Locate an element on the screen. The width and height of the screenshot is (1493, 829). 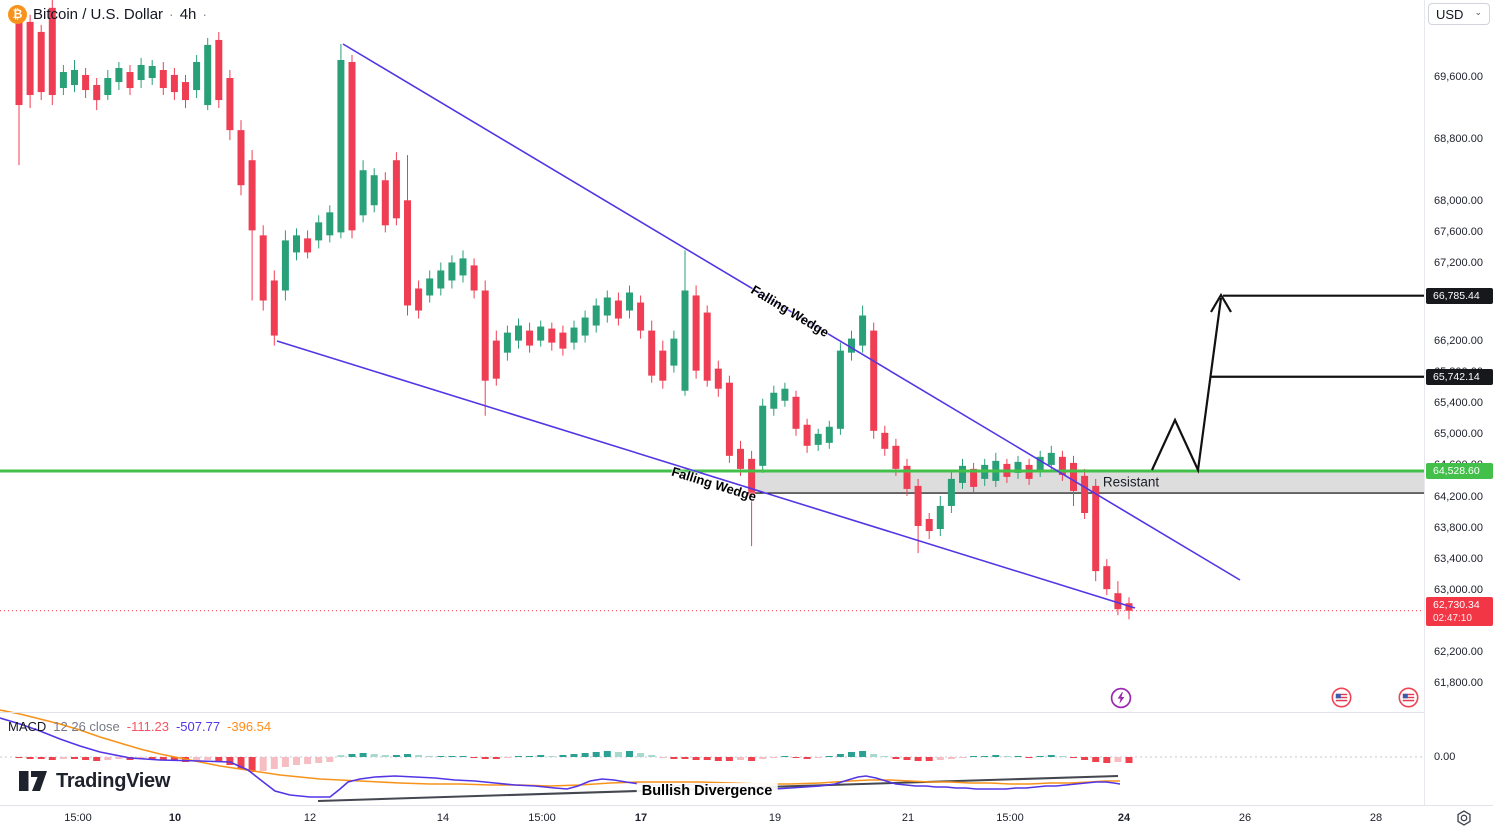
tradingview-watermark: TradingView is located at coordinates (94, 781).